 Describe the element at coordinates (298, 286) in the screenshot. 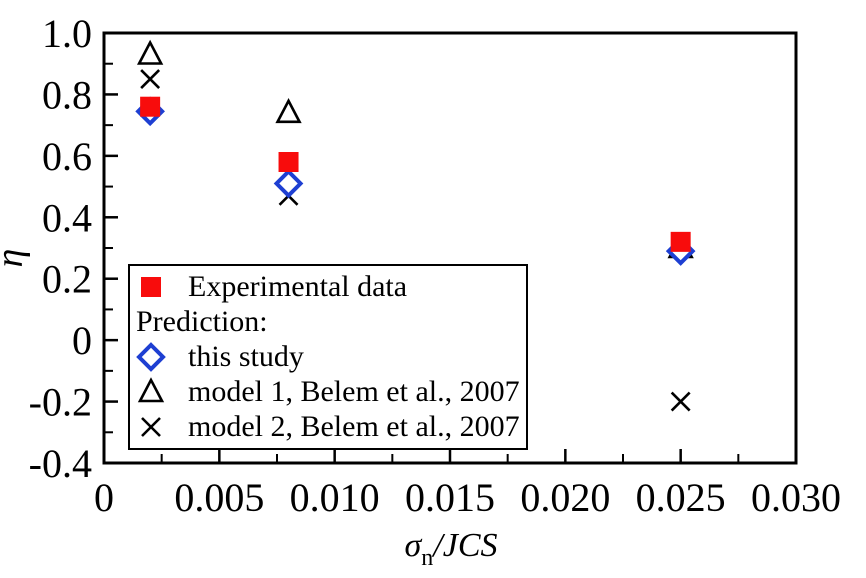

I see `legend-label-experimental-data: Experimental data` at that location.